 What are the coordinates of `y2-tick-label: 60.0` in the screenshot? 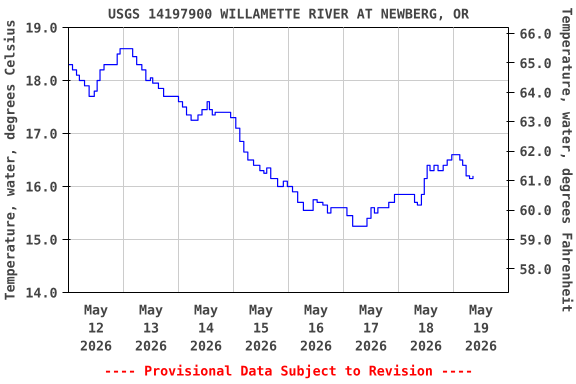 It's located at (536, 212).